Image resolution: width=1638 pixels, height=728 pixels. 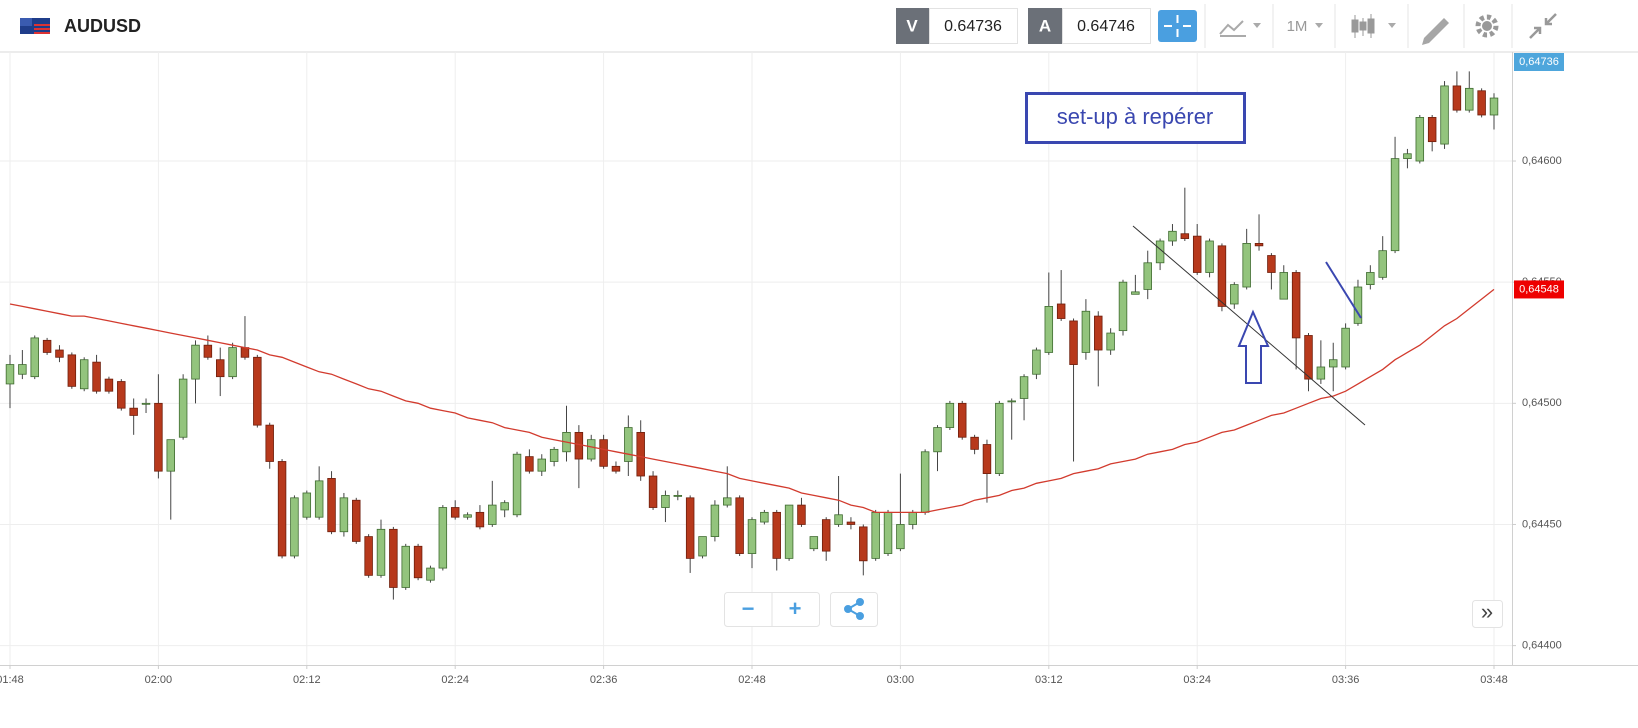 I want to click on symbol: AUDUSD, so click(x=102, y=26).